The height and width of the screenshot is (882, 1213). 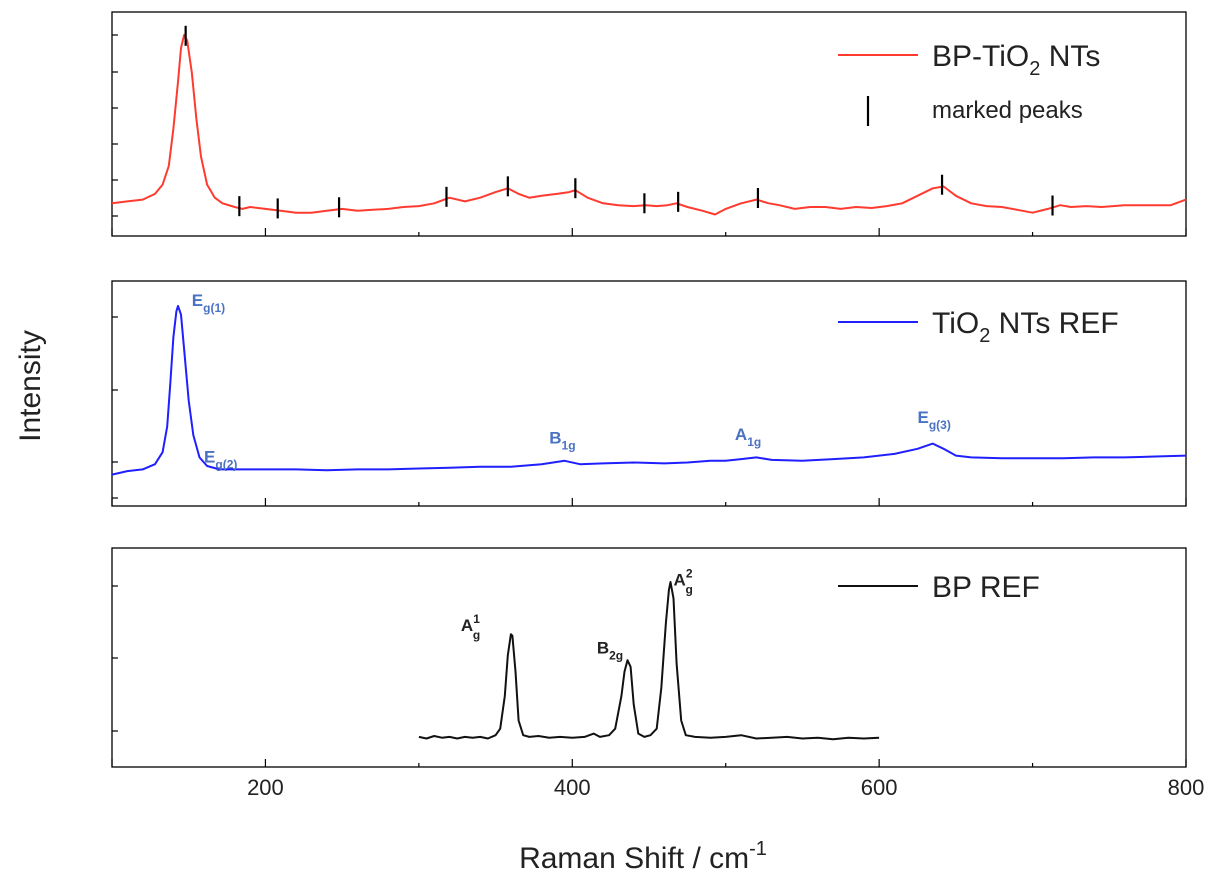 What do you see at coordinates (1007, 110) in the screenshot?
I see `legend-marker-label: marked peaks` at bounding box center [1007, 110].